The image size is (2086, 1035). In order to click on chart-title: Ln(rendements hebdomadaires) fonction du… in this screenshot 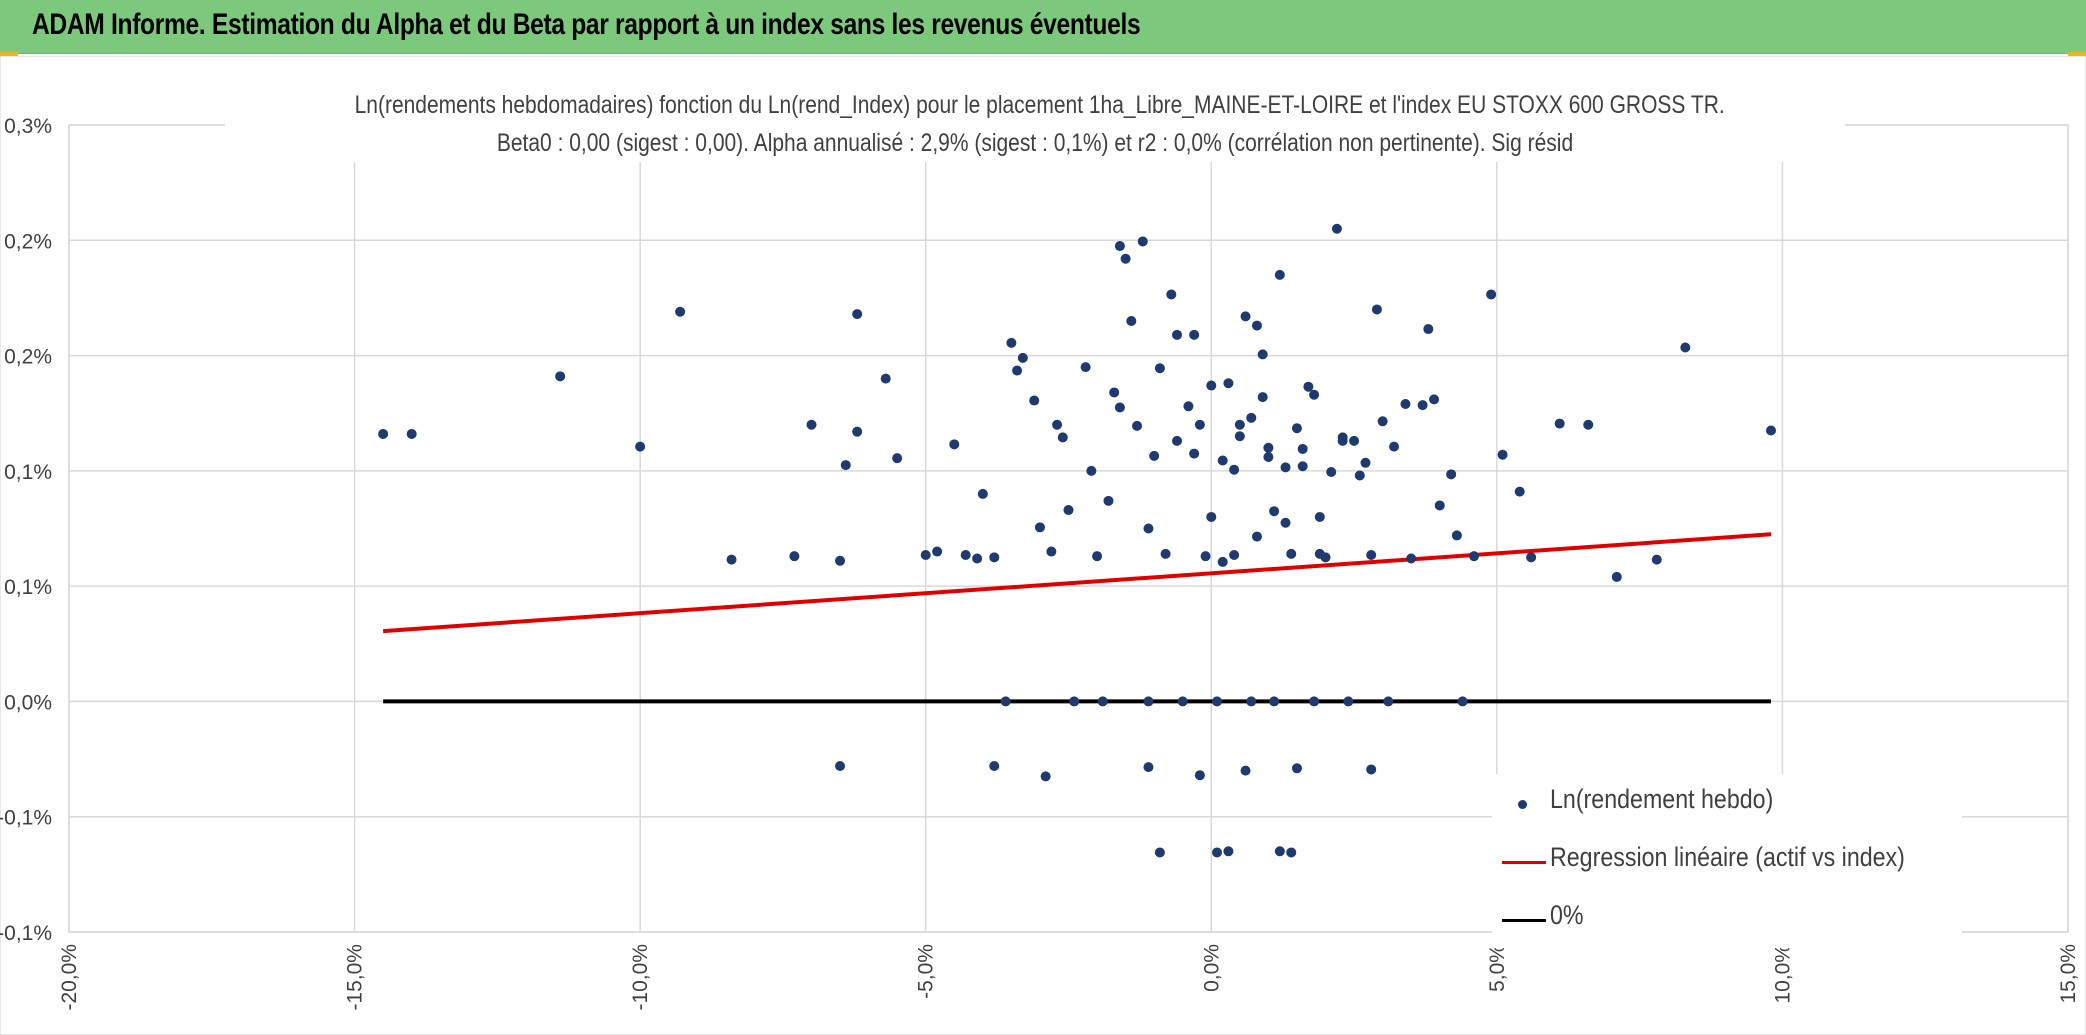, I will do `click(1039, 105)`.